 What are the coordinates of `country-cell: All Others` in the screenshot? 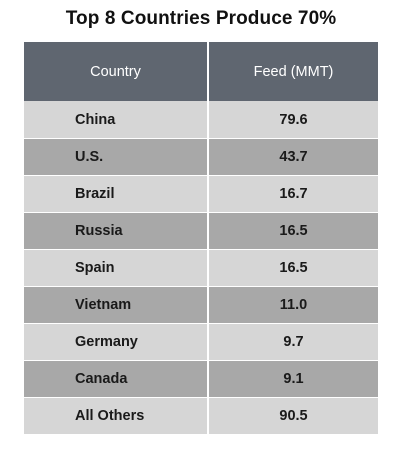 It's located at (116, 416).